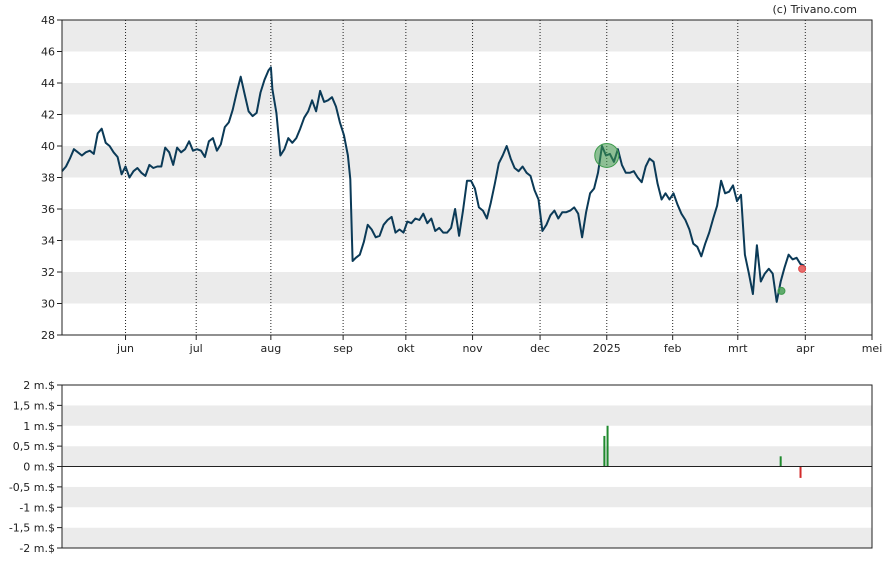 This screenshot has width=888, height=565. I want to click on y-tick-label: 28, so click(48, 335).